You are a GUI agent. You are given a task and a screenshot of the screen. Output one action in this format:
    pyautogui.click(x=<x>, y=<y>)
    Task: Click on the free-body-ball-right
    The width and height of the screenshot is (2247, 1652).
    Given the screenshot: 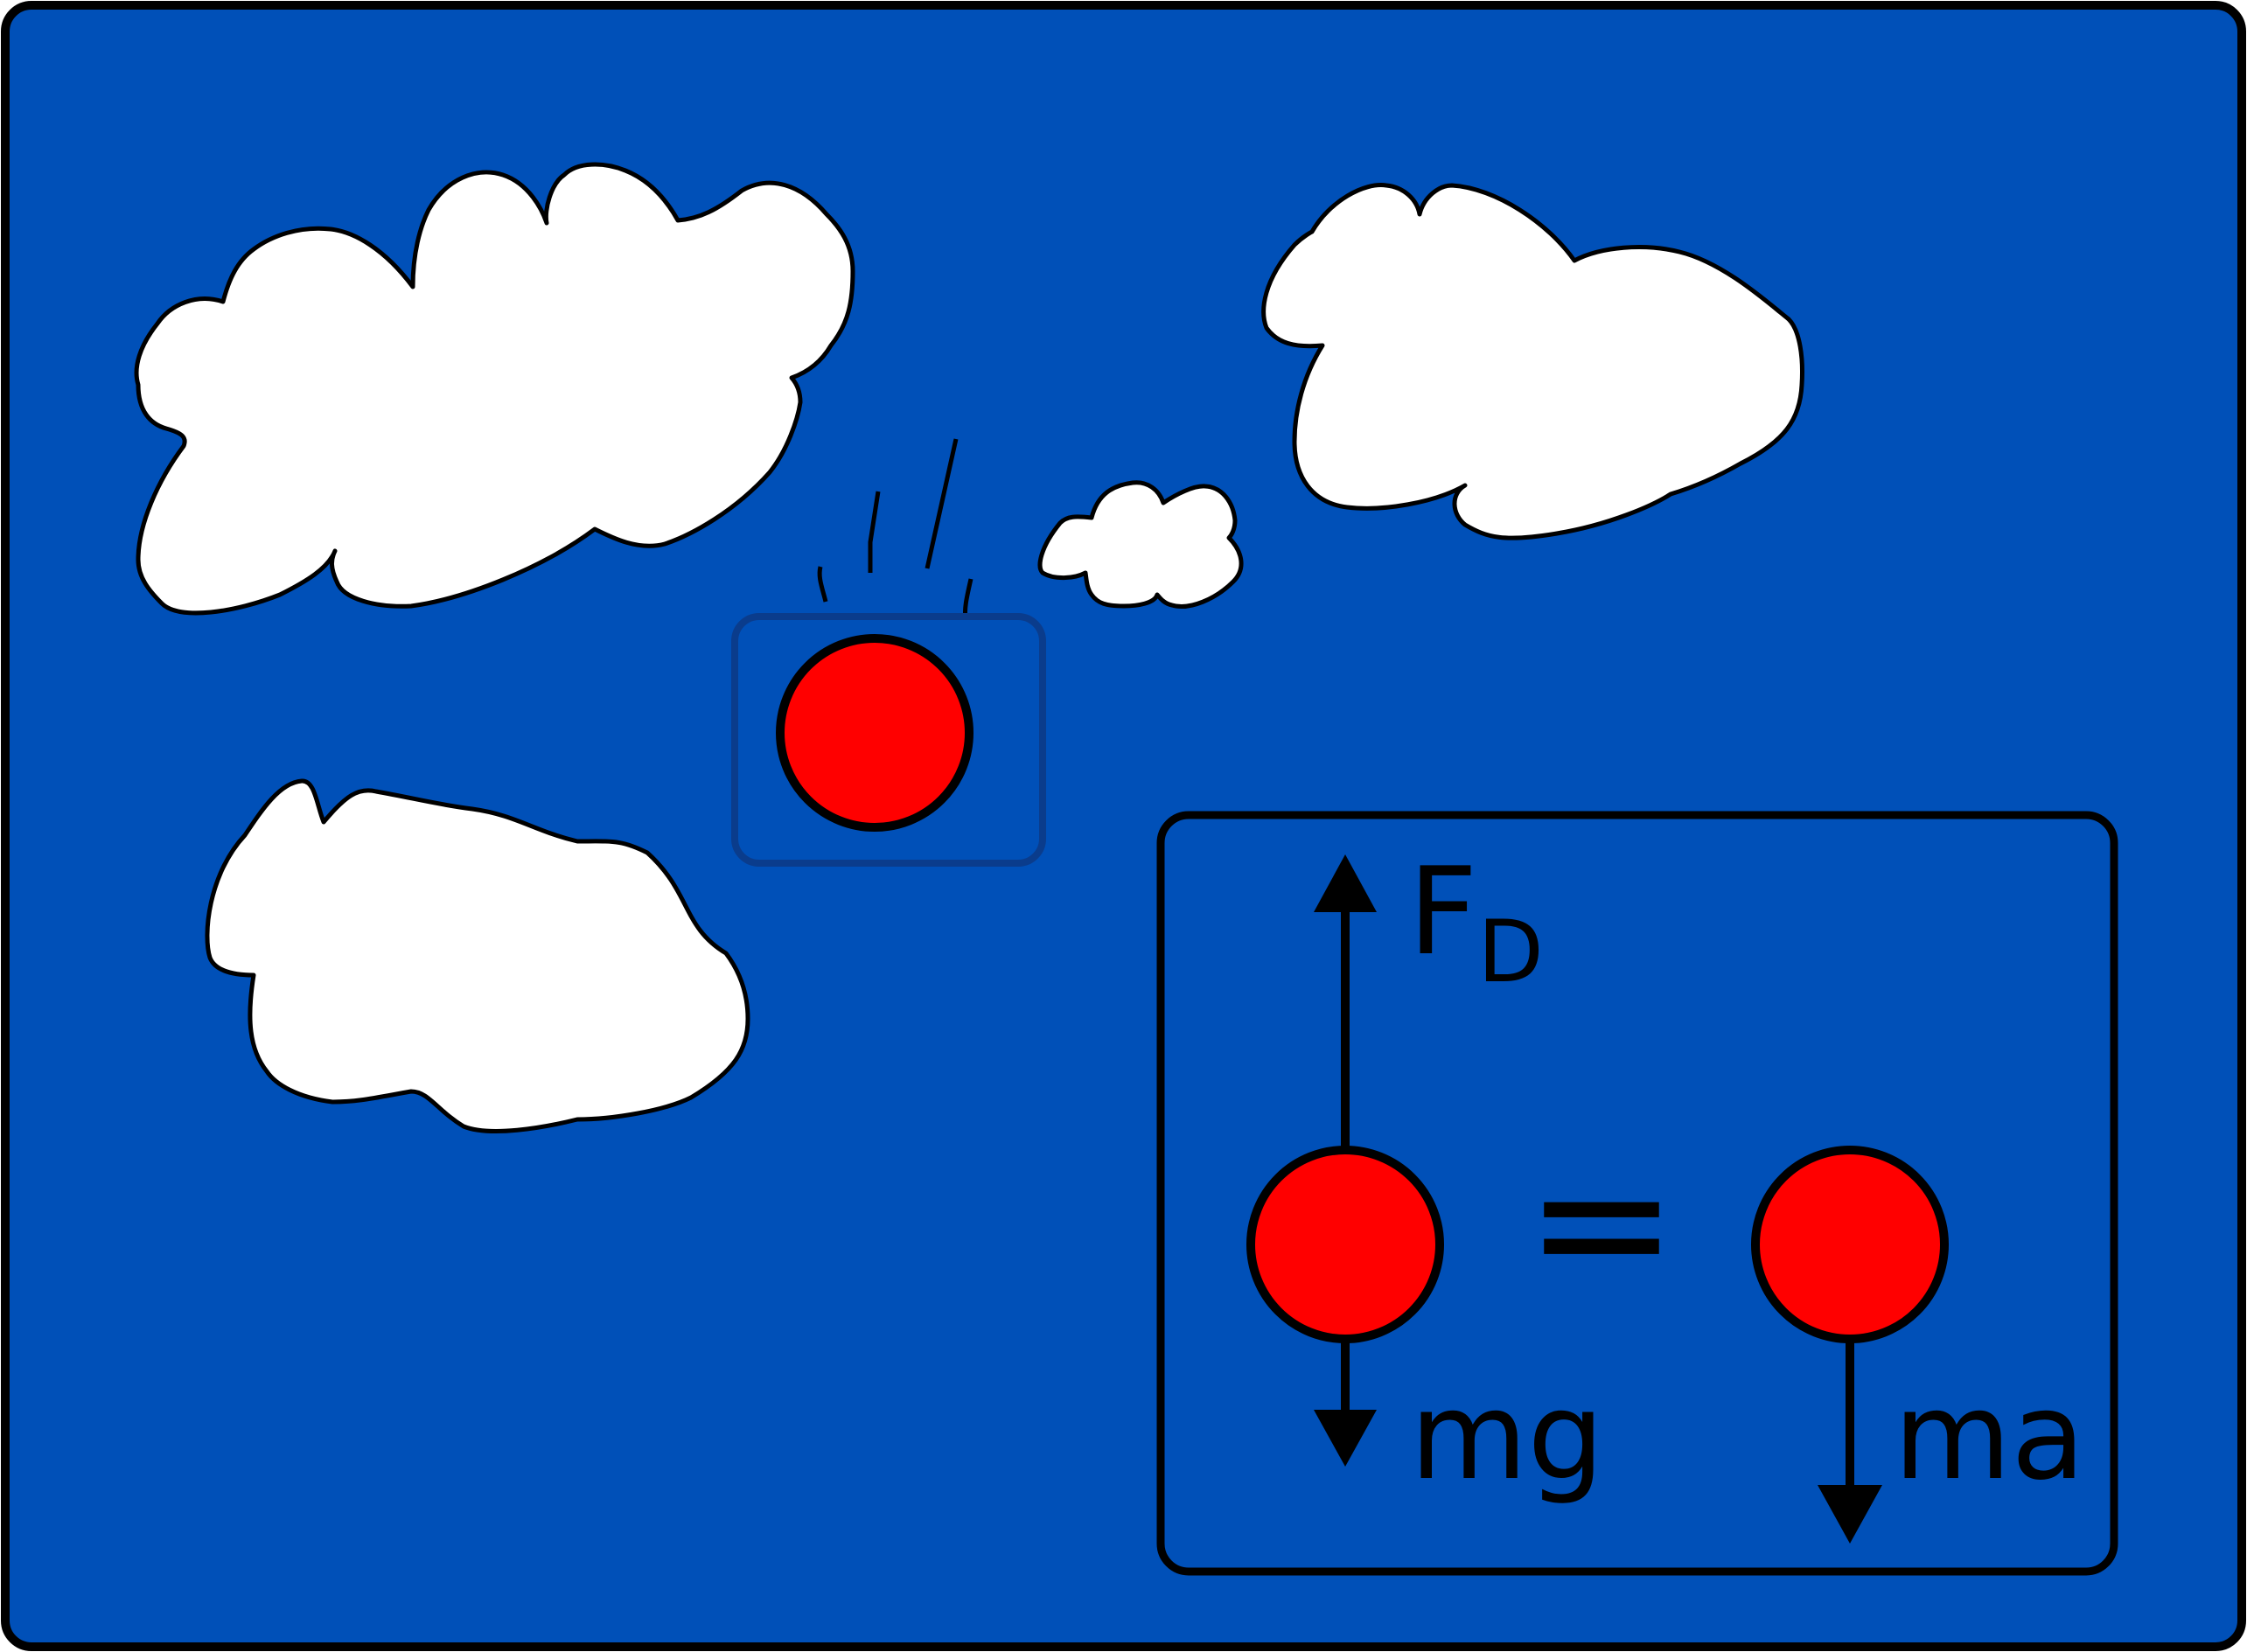 What is the action you would take?
    pyautogui.click(x=1850, y=1244)
    